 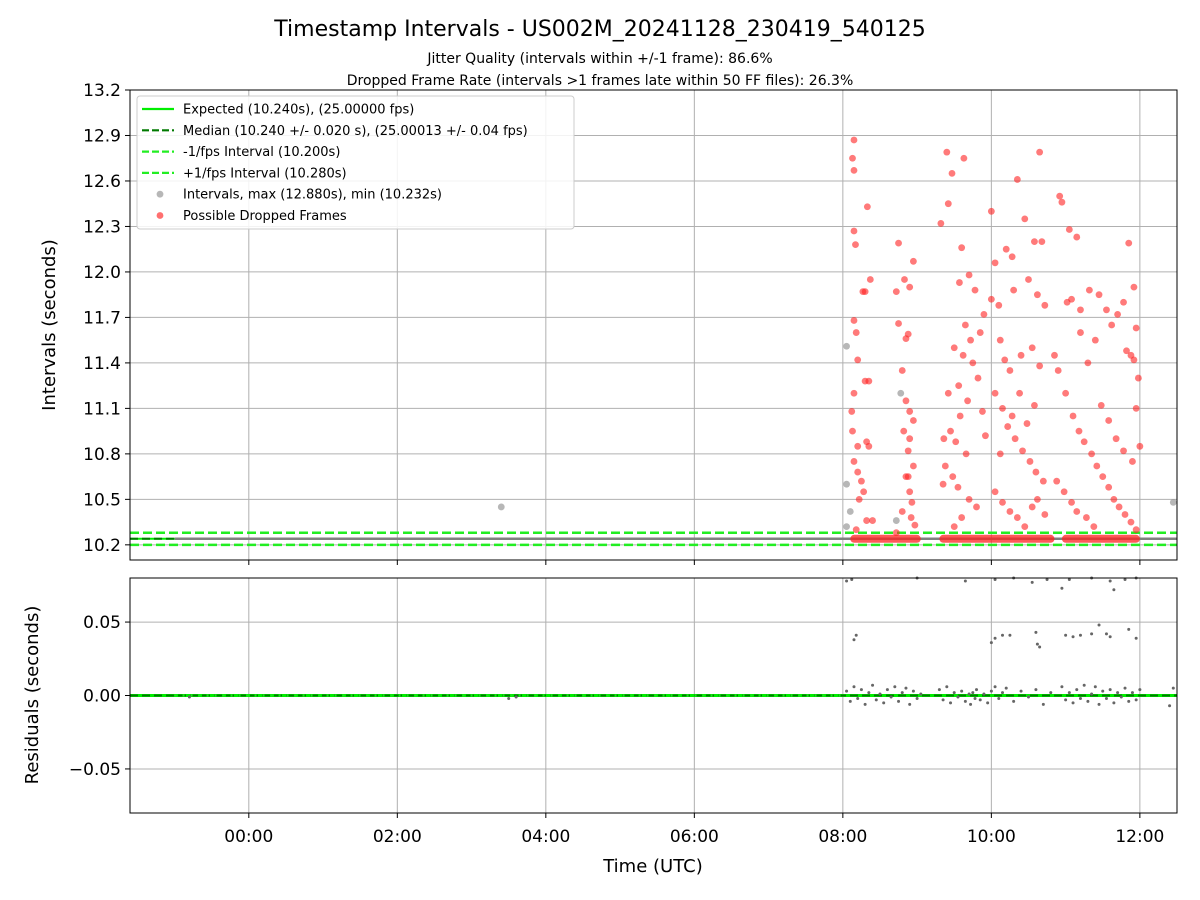 What do you see at coordinates (397, 837) in the screenshot?
I see `bottom-x-tick-label-1: 02:00` at bounding box center [397, 837].